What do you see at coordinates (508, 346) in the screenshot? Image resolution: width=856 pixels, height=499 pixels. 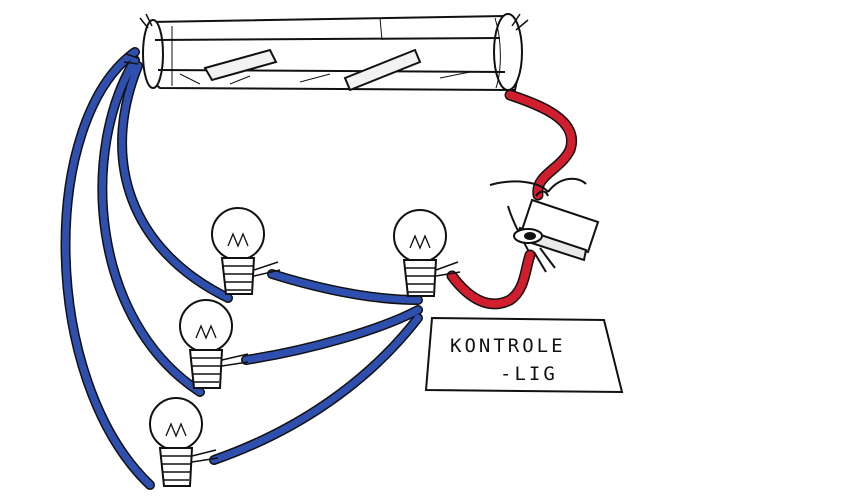 I see `label-line-1: KONTROLE` at bounding box center [508, 346].